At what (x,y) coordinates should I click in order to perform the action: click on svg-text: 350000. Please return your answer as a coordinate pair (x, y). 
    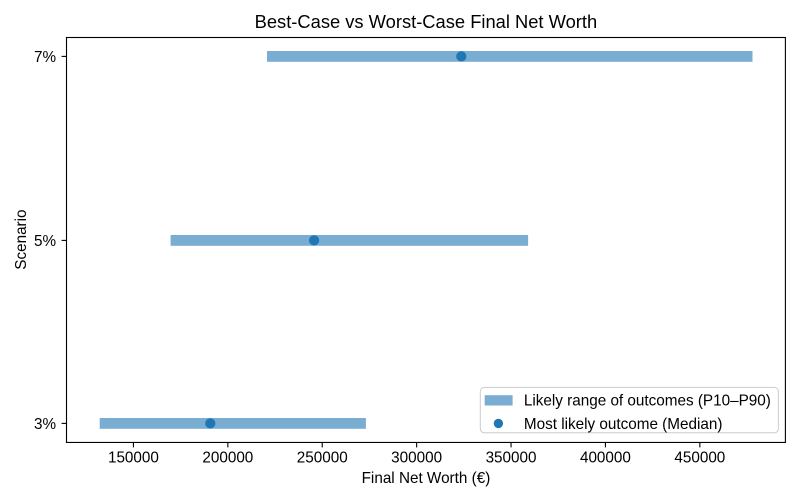
    Looking at the image, I should click on (511, 458).